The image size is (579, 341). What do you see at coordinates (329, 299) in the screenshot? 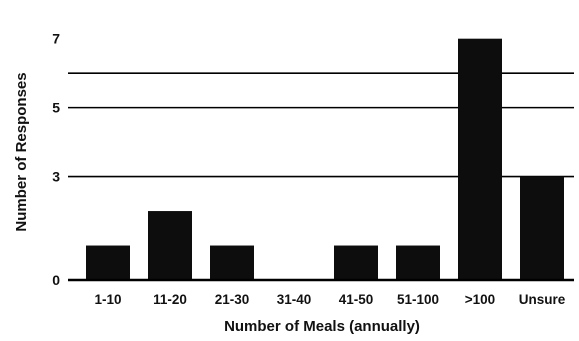
I see `x-tick-labels: 1-10 11-20 21-30 31-40 41-50 51-100 >100 Unsure` at bounding box center [329, 299].